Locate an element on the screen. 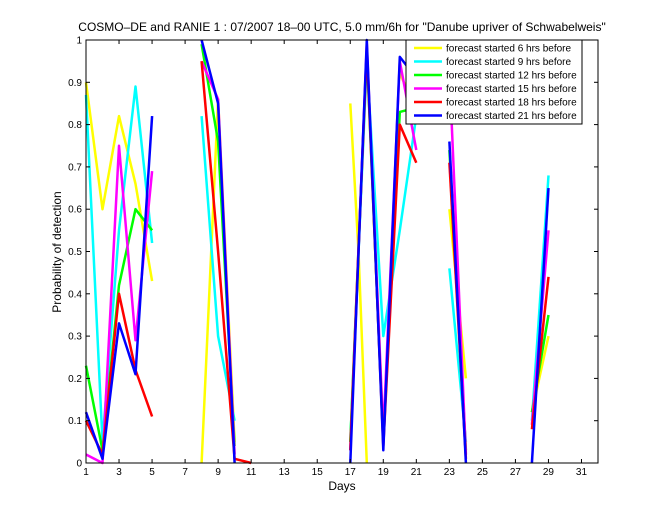 This screenshot has height=520, width=660. x-tick-label: 31 is located at coordinates (582, 472).